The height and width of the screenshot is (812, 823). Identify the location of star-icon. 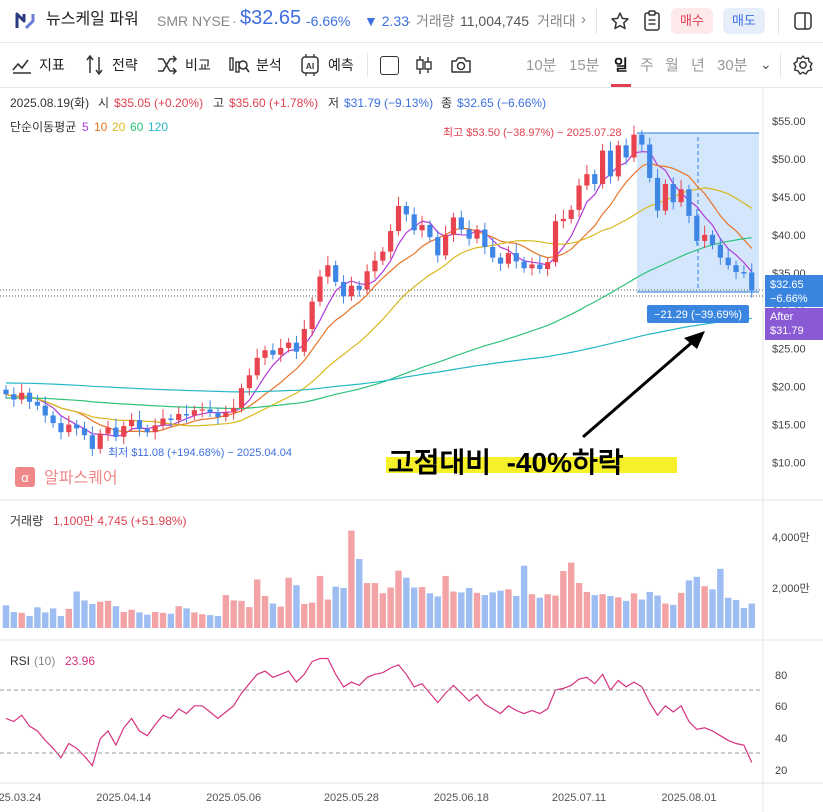
(620, 21).